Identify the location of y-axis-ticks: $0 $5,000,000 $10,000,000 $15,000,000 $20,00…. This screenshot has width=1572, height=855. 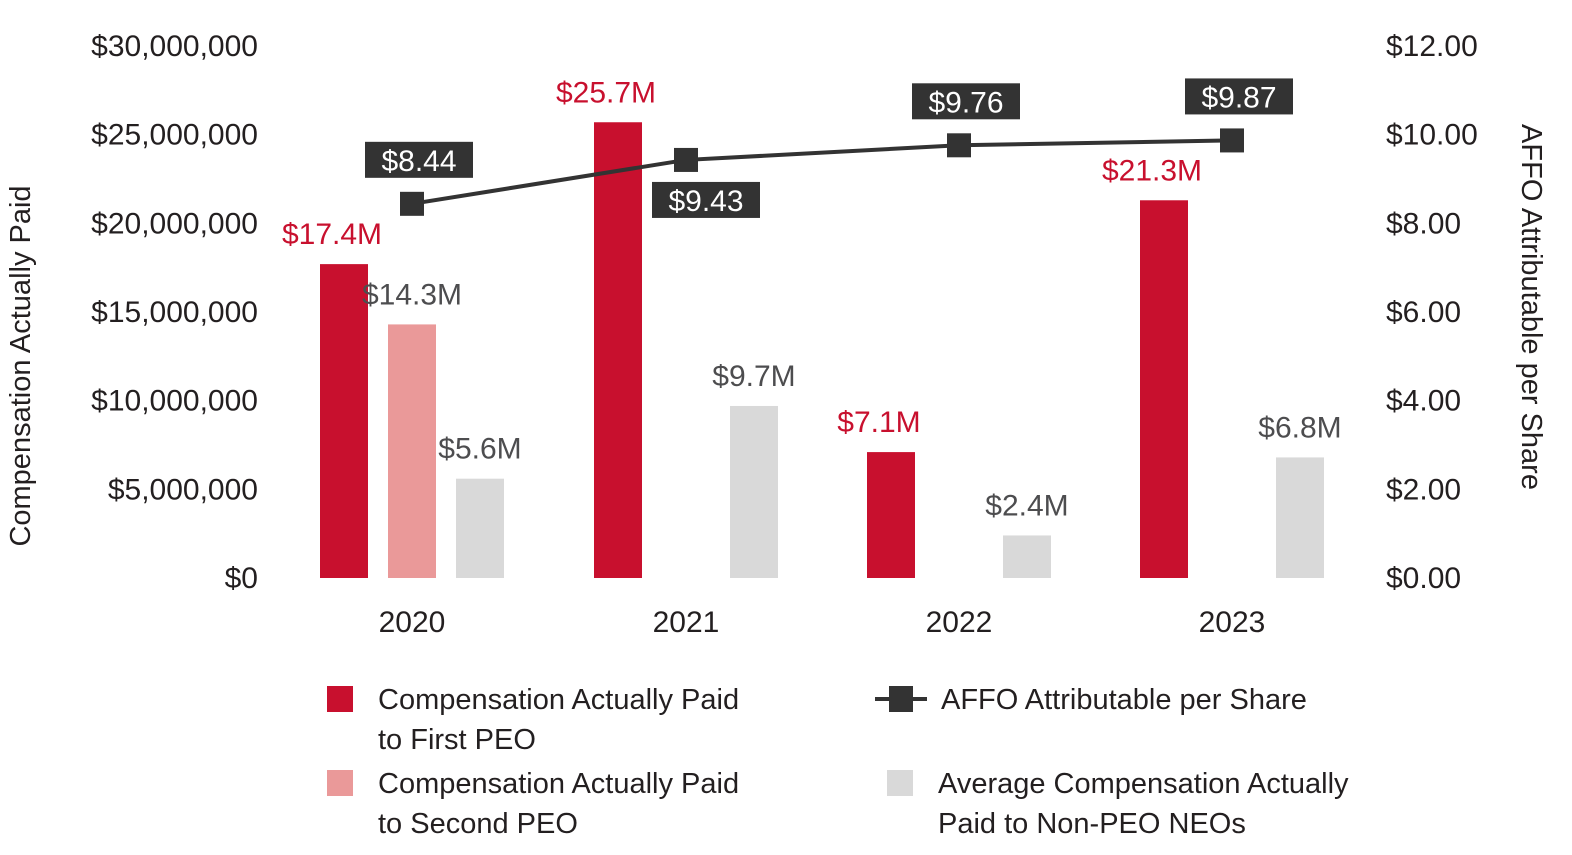
(174, 312).